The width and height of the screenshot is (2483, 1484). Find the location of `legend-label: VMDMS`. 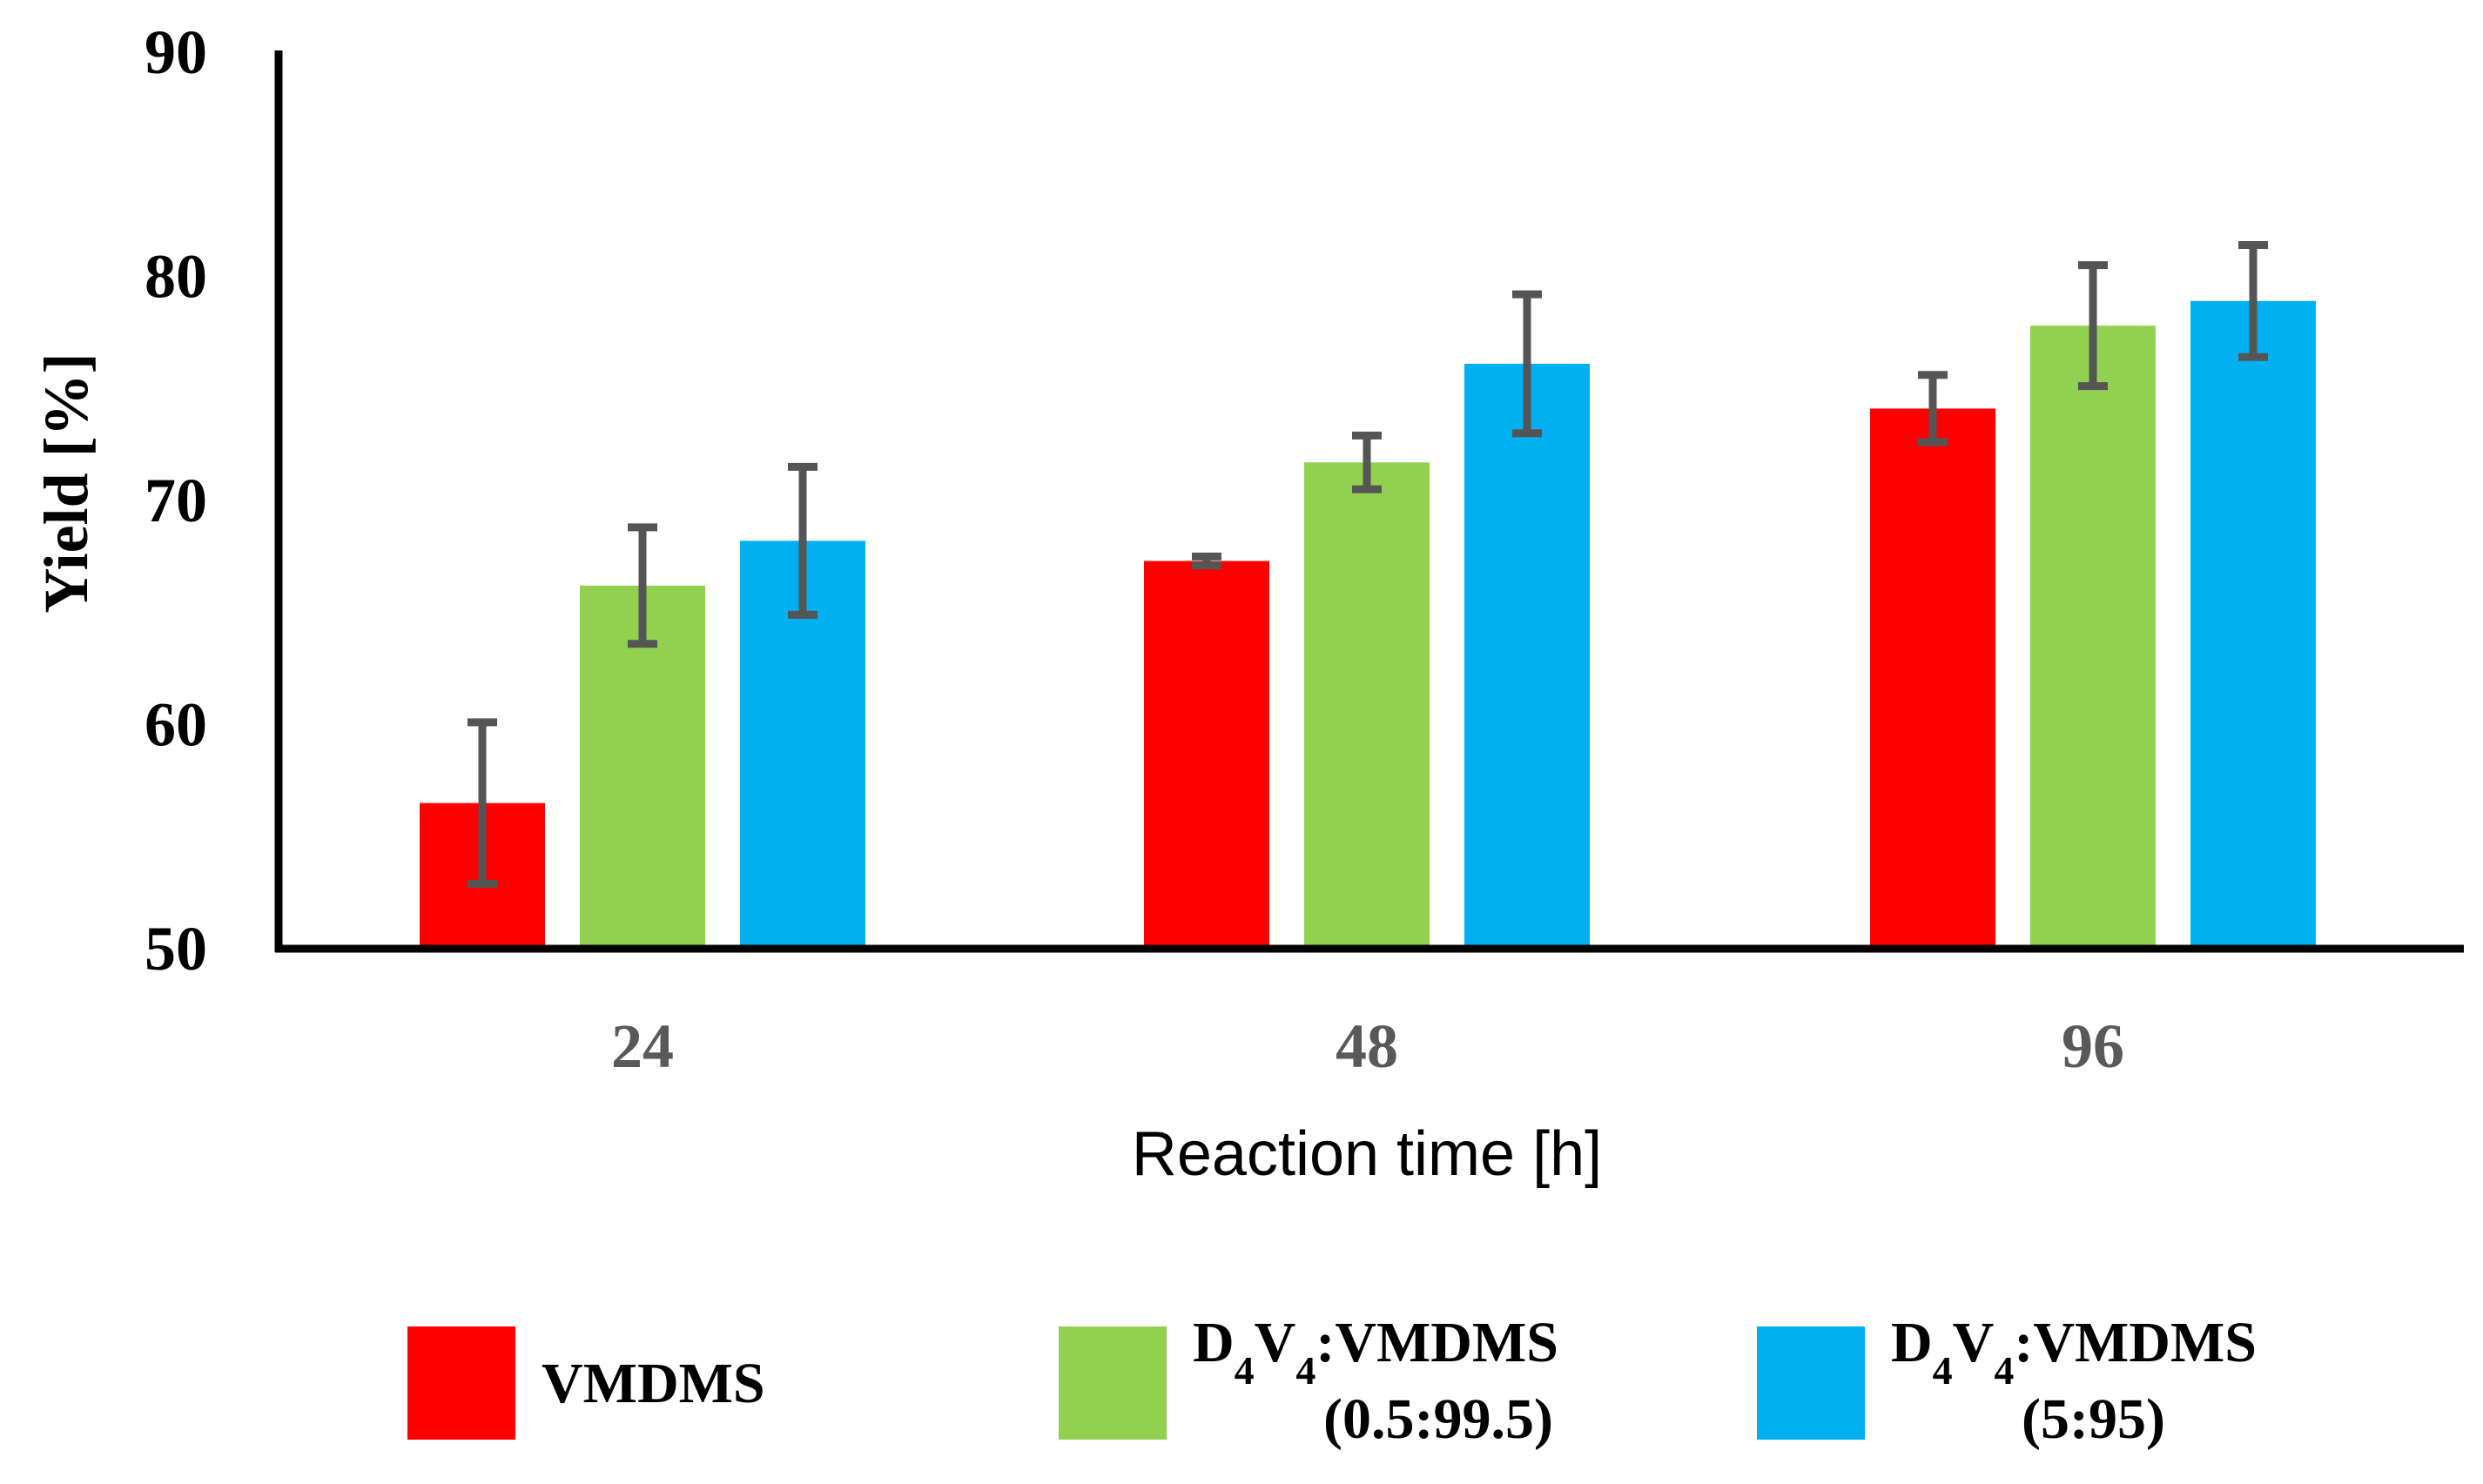

legend-label: VMDMS is located at coordinates (653, 1383).